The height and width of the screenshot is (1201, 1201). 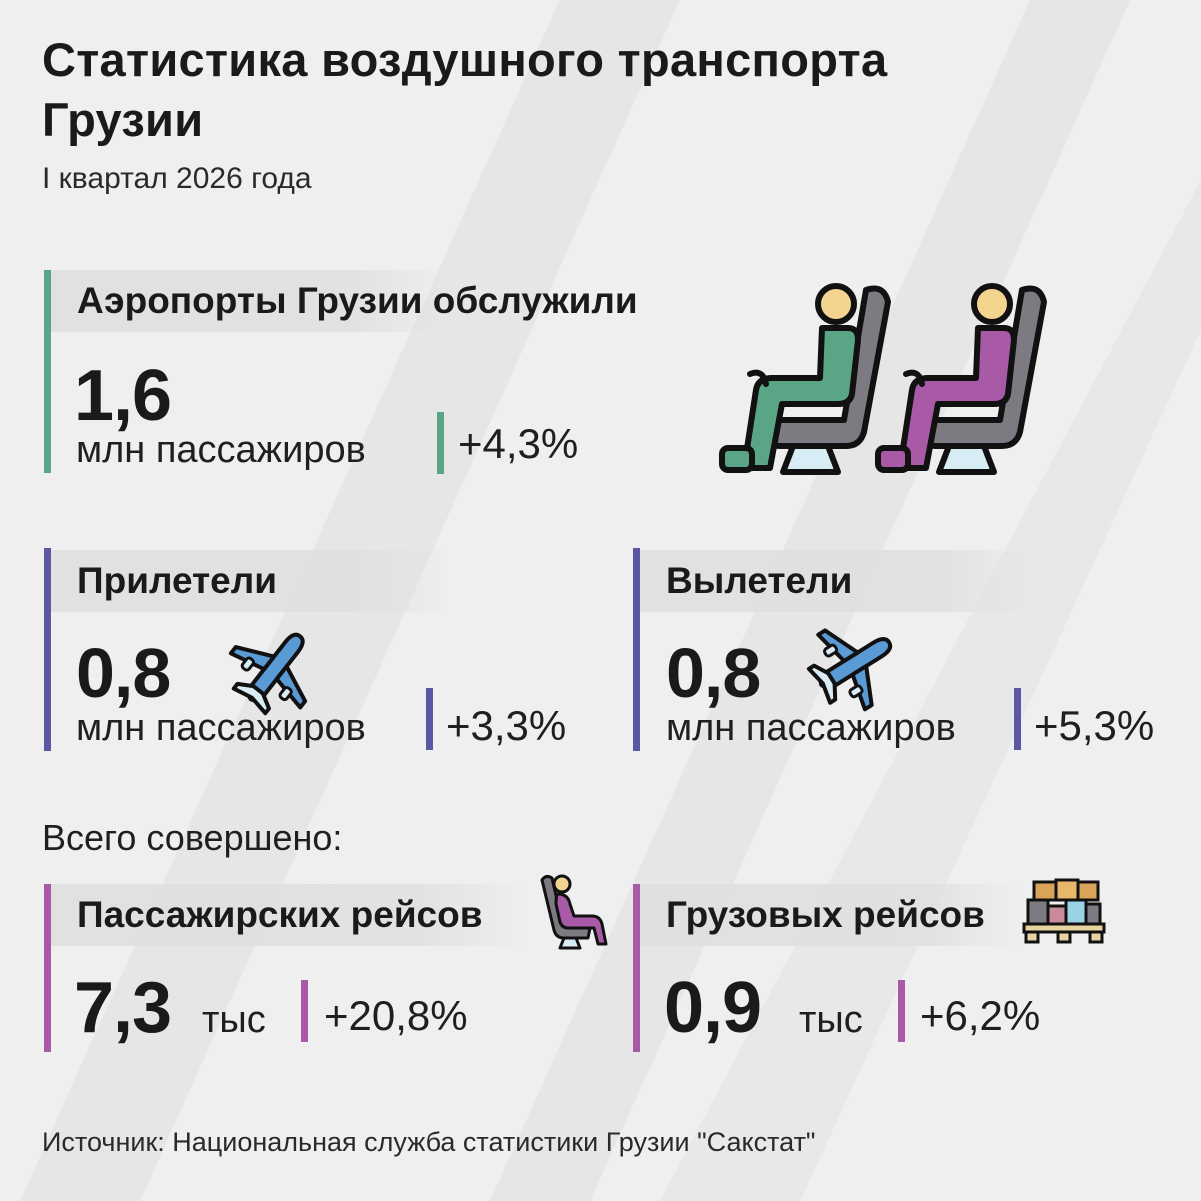 What do you see at coordinates (234, 1020) in the screenshot?
I see `passenger-flights-unit: тыс` at bounding box center [234, 1020].